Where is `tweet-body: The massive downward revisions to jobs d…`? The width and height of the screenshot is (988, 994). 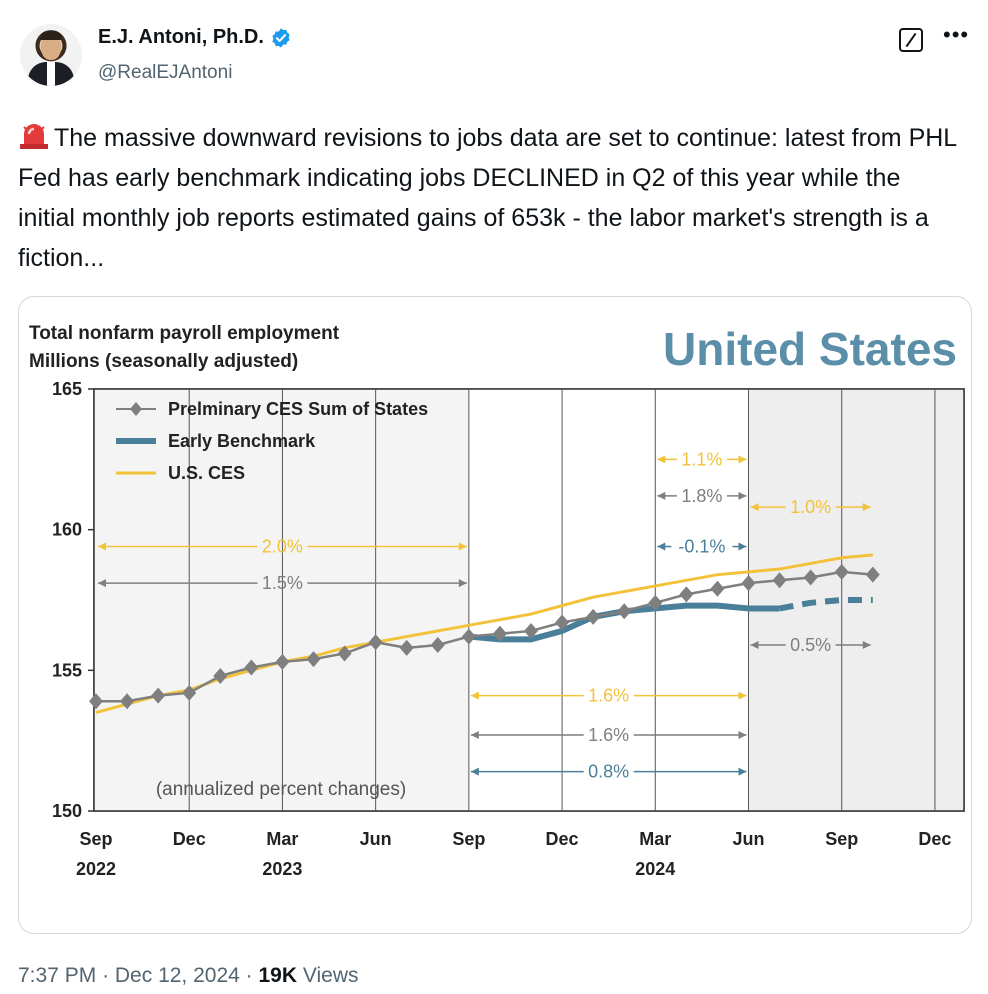
tweet-body: The massive downward revisions to jobs d… is located at coordinates (487, 198).